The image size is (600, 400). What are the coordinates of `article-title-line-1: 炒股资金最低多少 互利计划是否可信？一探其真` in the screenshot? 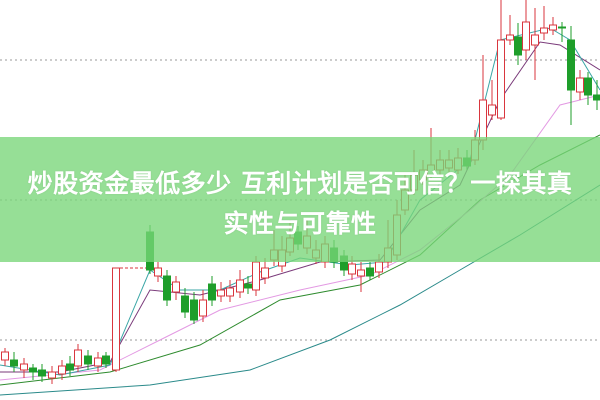 It's located at (300, 183).